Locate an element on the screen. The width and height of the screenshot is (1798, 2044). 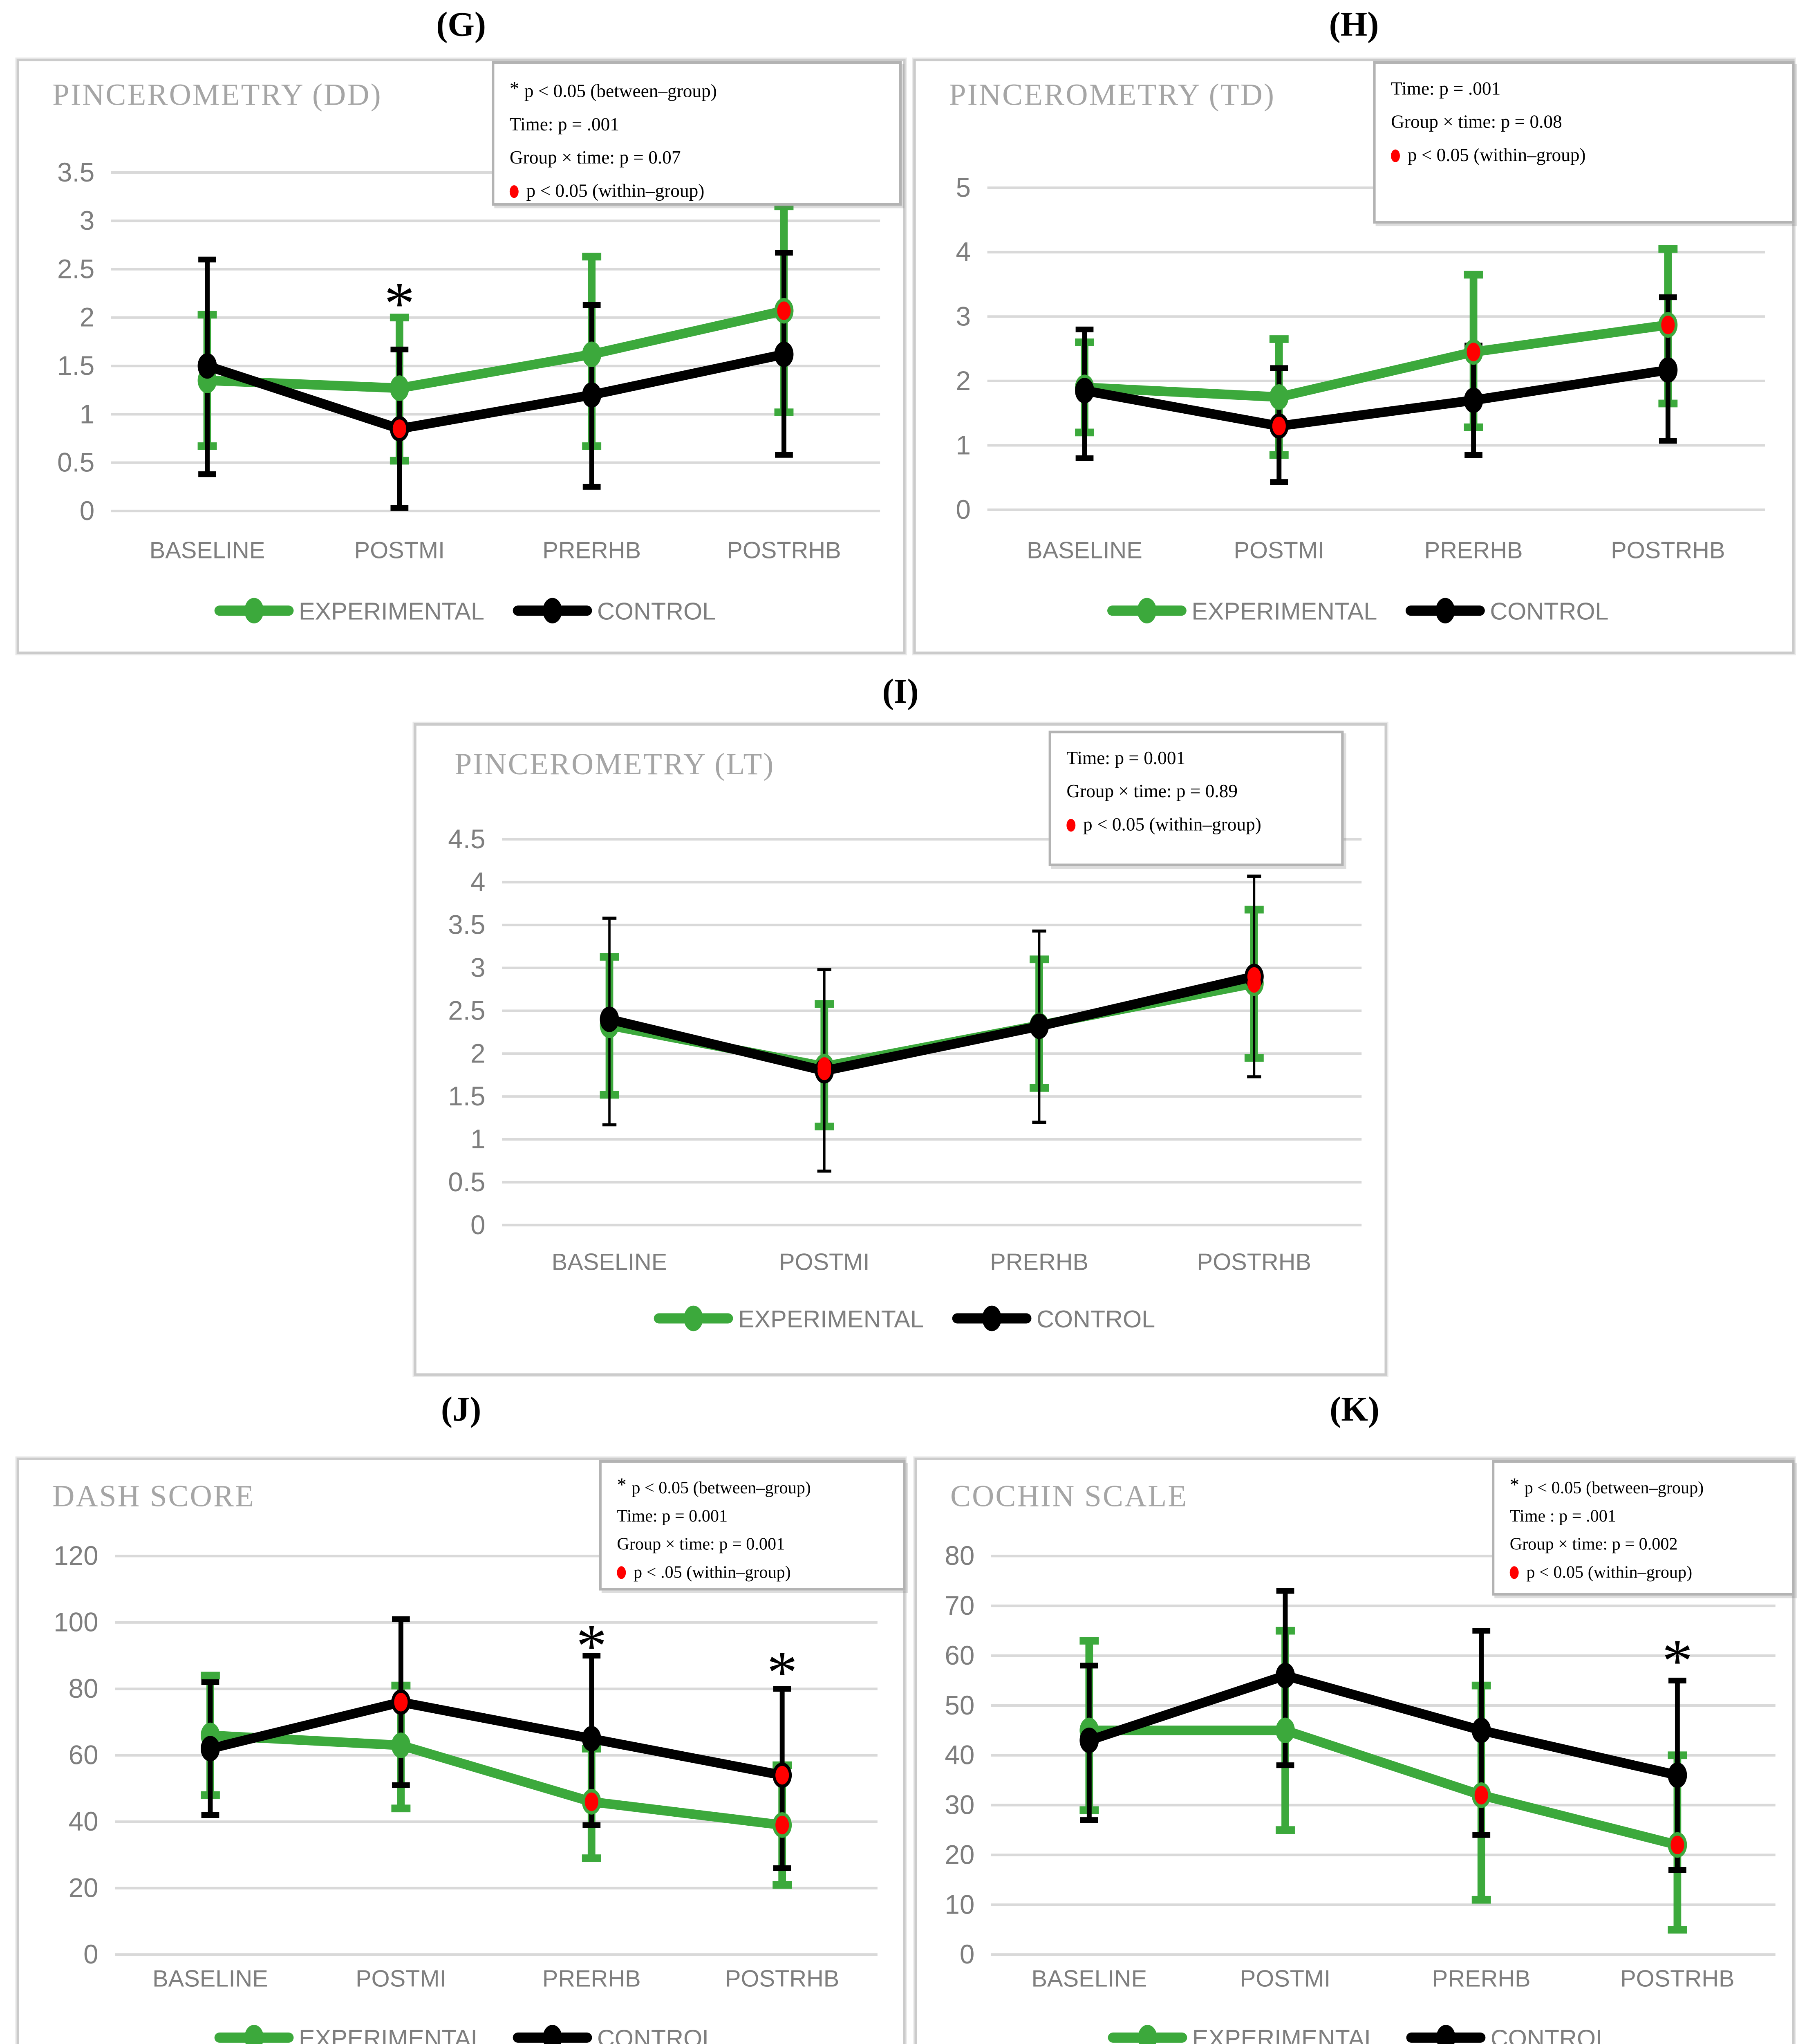
annotation-line: Time : p = .001 is located at coordinates (1562, 1516).